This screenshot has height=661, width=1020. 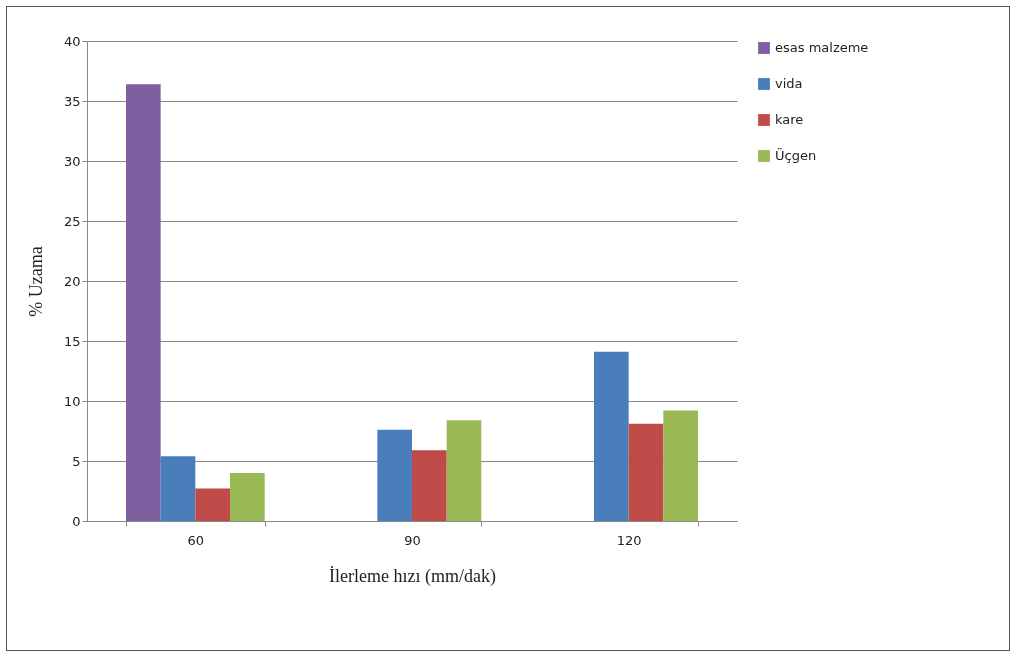 I want to click on x-tick-label: 120, so click(x=629, y=540).